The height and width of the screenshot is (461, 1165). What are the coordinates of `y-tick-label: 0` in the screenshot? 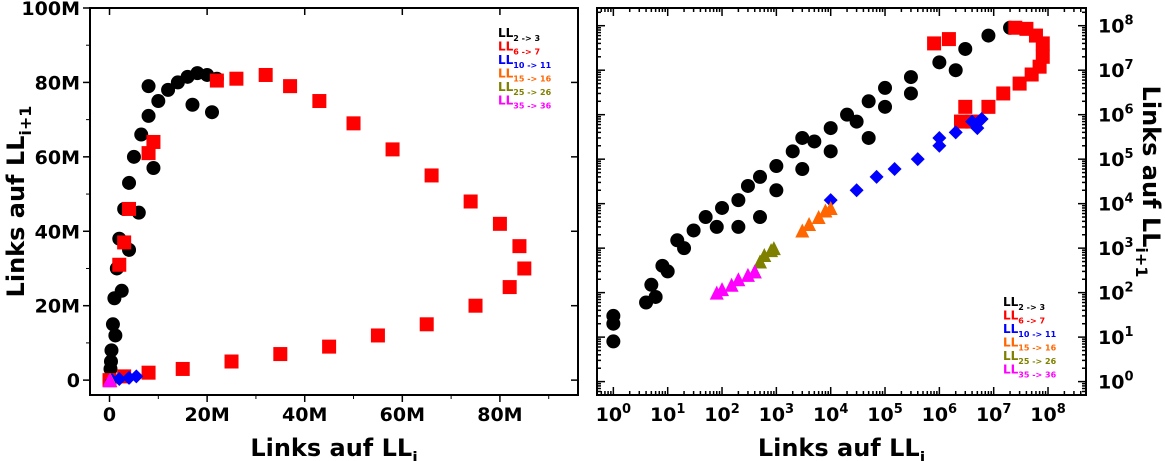 It's located at (73, 381).